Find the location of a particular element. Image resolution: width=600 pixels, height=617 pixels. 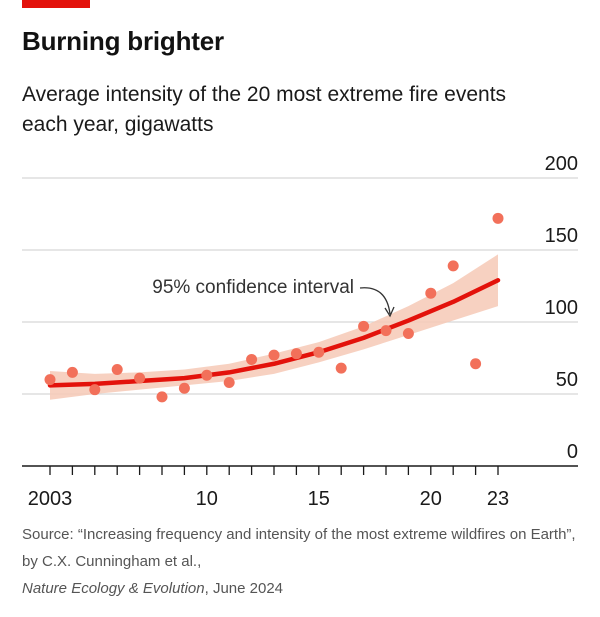

y-tick-label: 150 is located at coordinates (561, 236).